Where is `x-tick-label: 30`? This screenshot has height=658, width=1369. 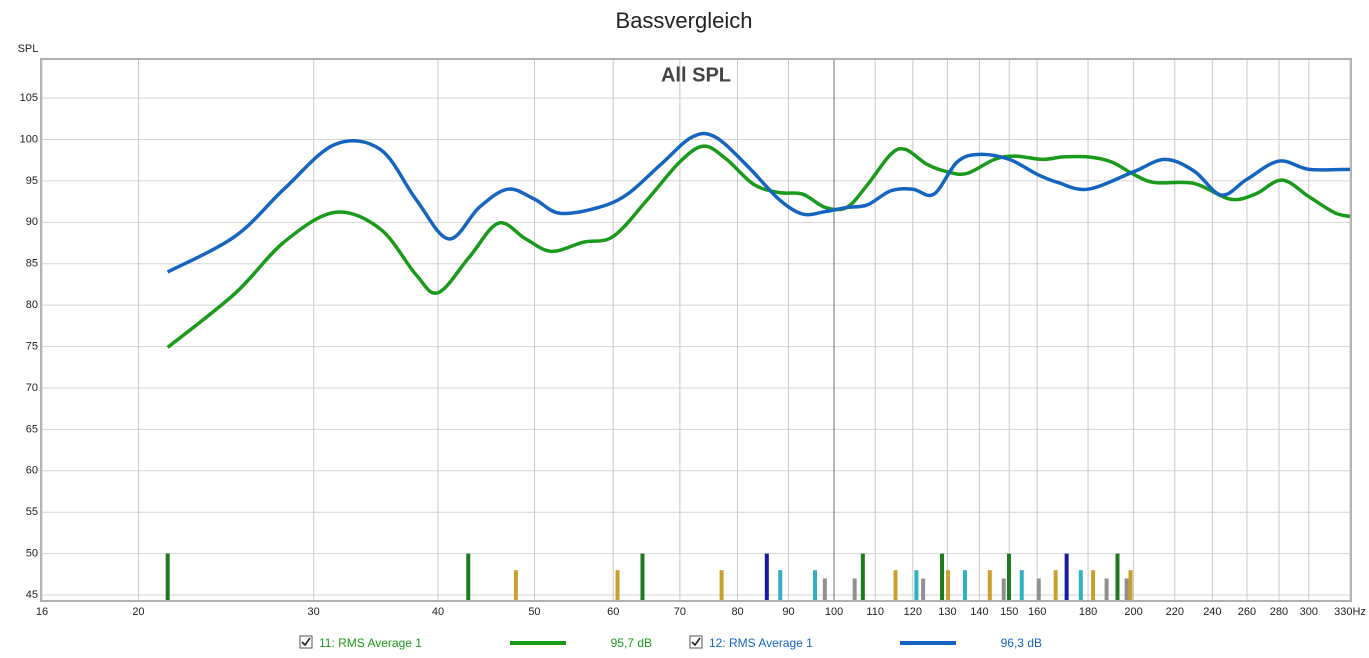 x-tick-label: 30 is located at coordinates (314, 612).